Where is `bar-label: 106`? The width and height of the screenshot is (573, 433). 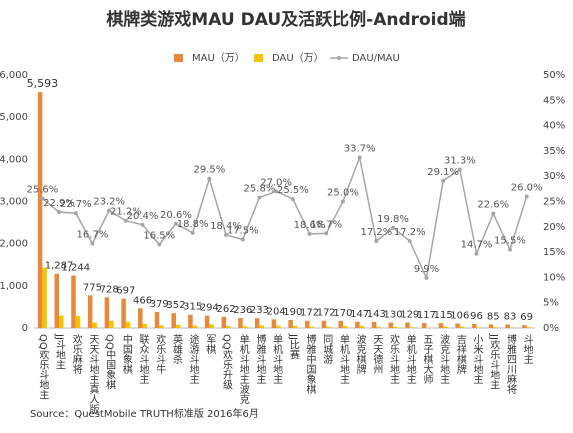
bar-label: 106 is located at coordinates (459, 316).